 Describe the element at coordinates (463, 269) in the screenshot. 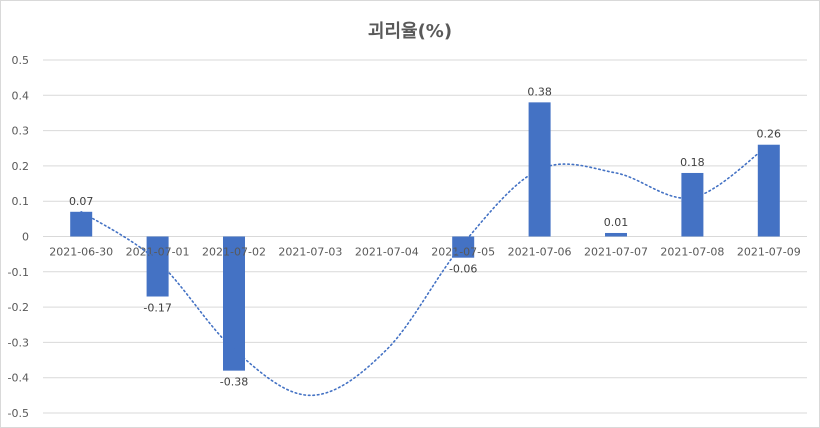

I see `data-label: -0.06` at that location.